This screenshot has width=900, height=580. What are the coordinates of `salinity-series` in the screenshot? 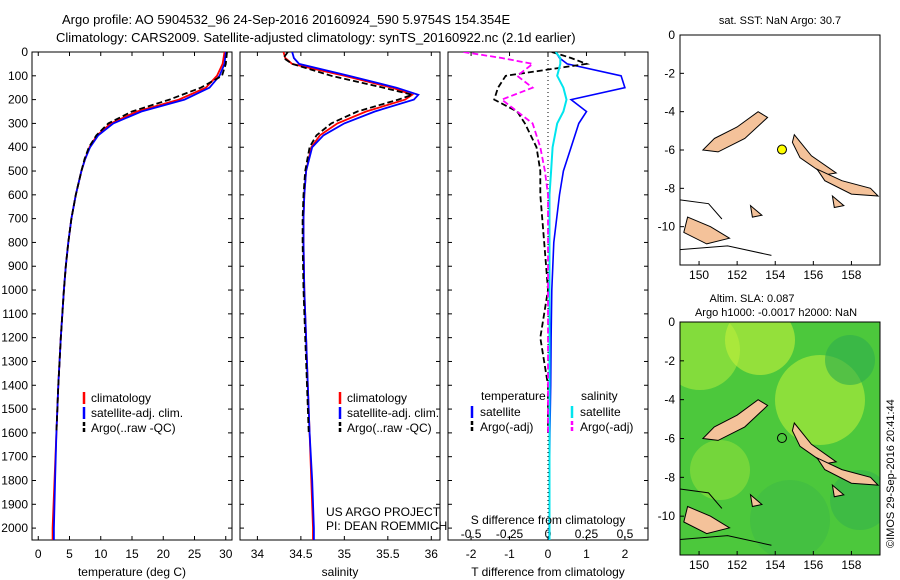 It's located at (351, 296).